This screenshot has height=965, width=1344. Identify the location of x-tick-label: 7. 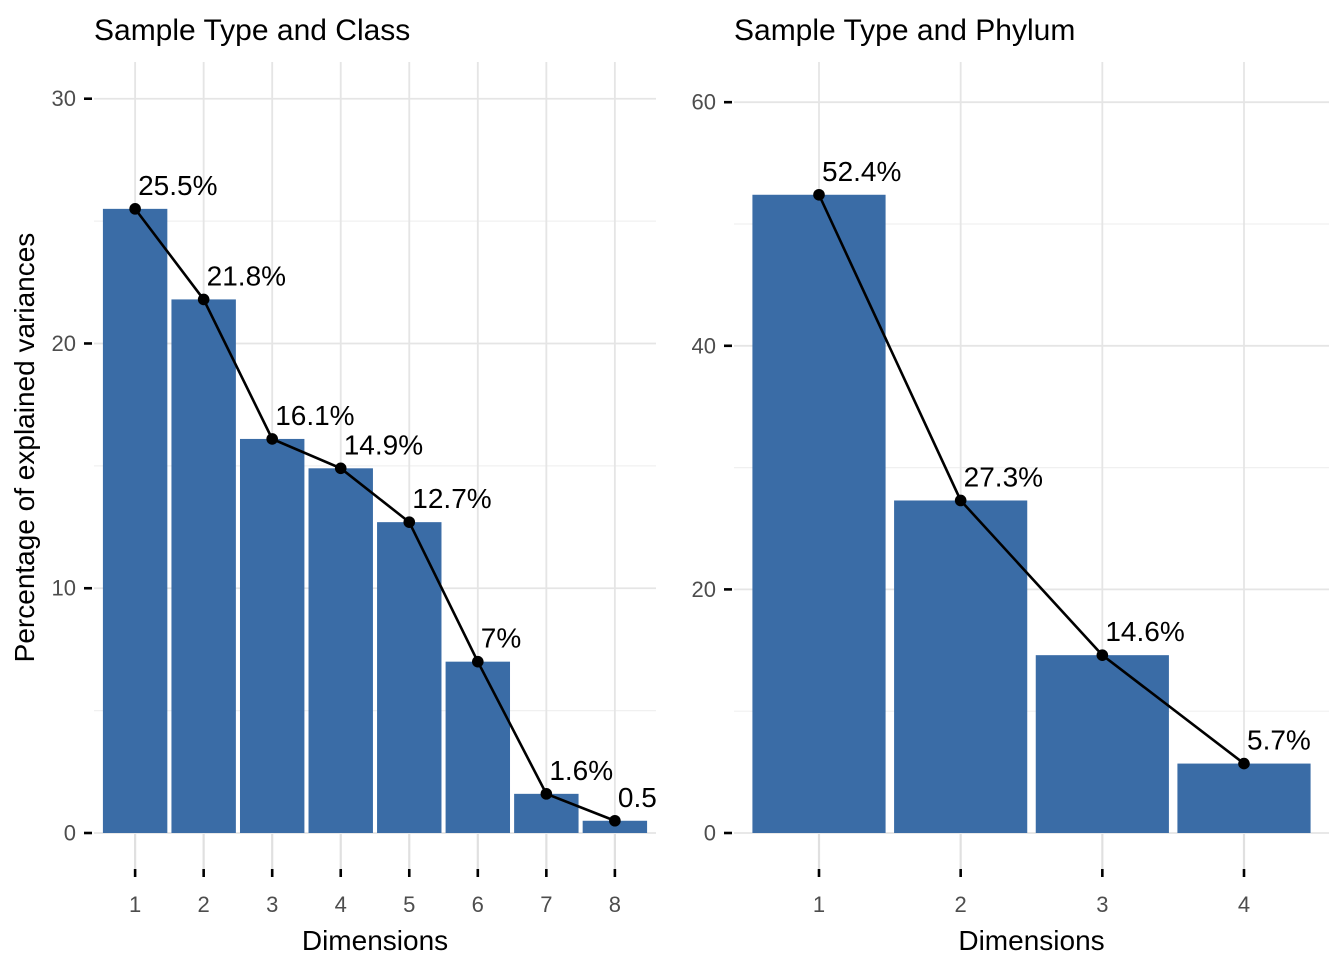
(546, 904).